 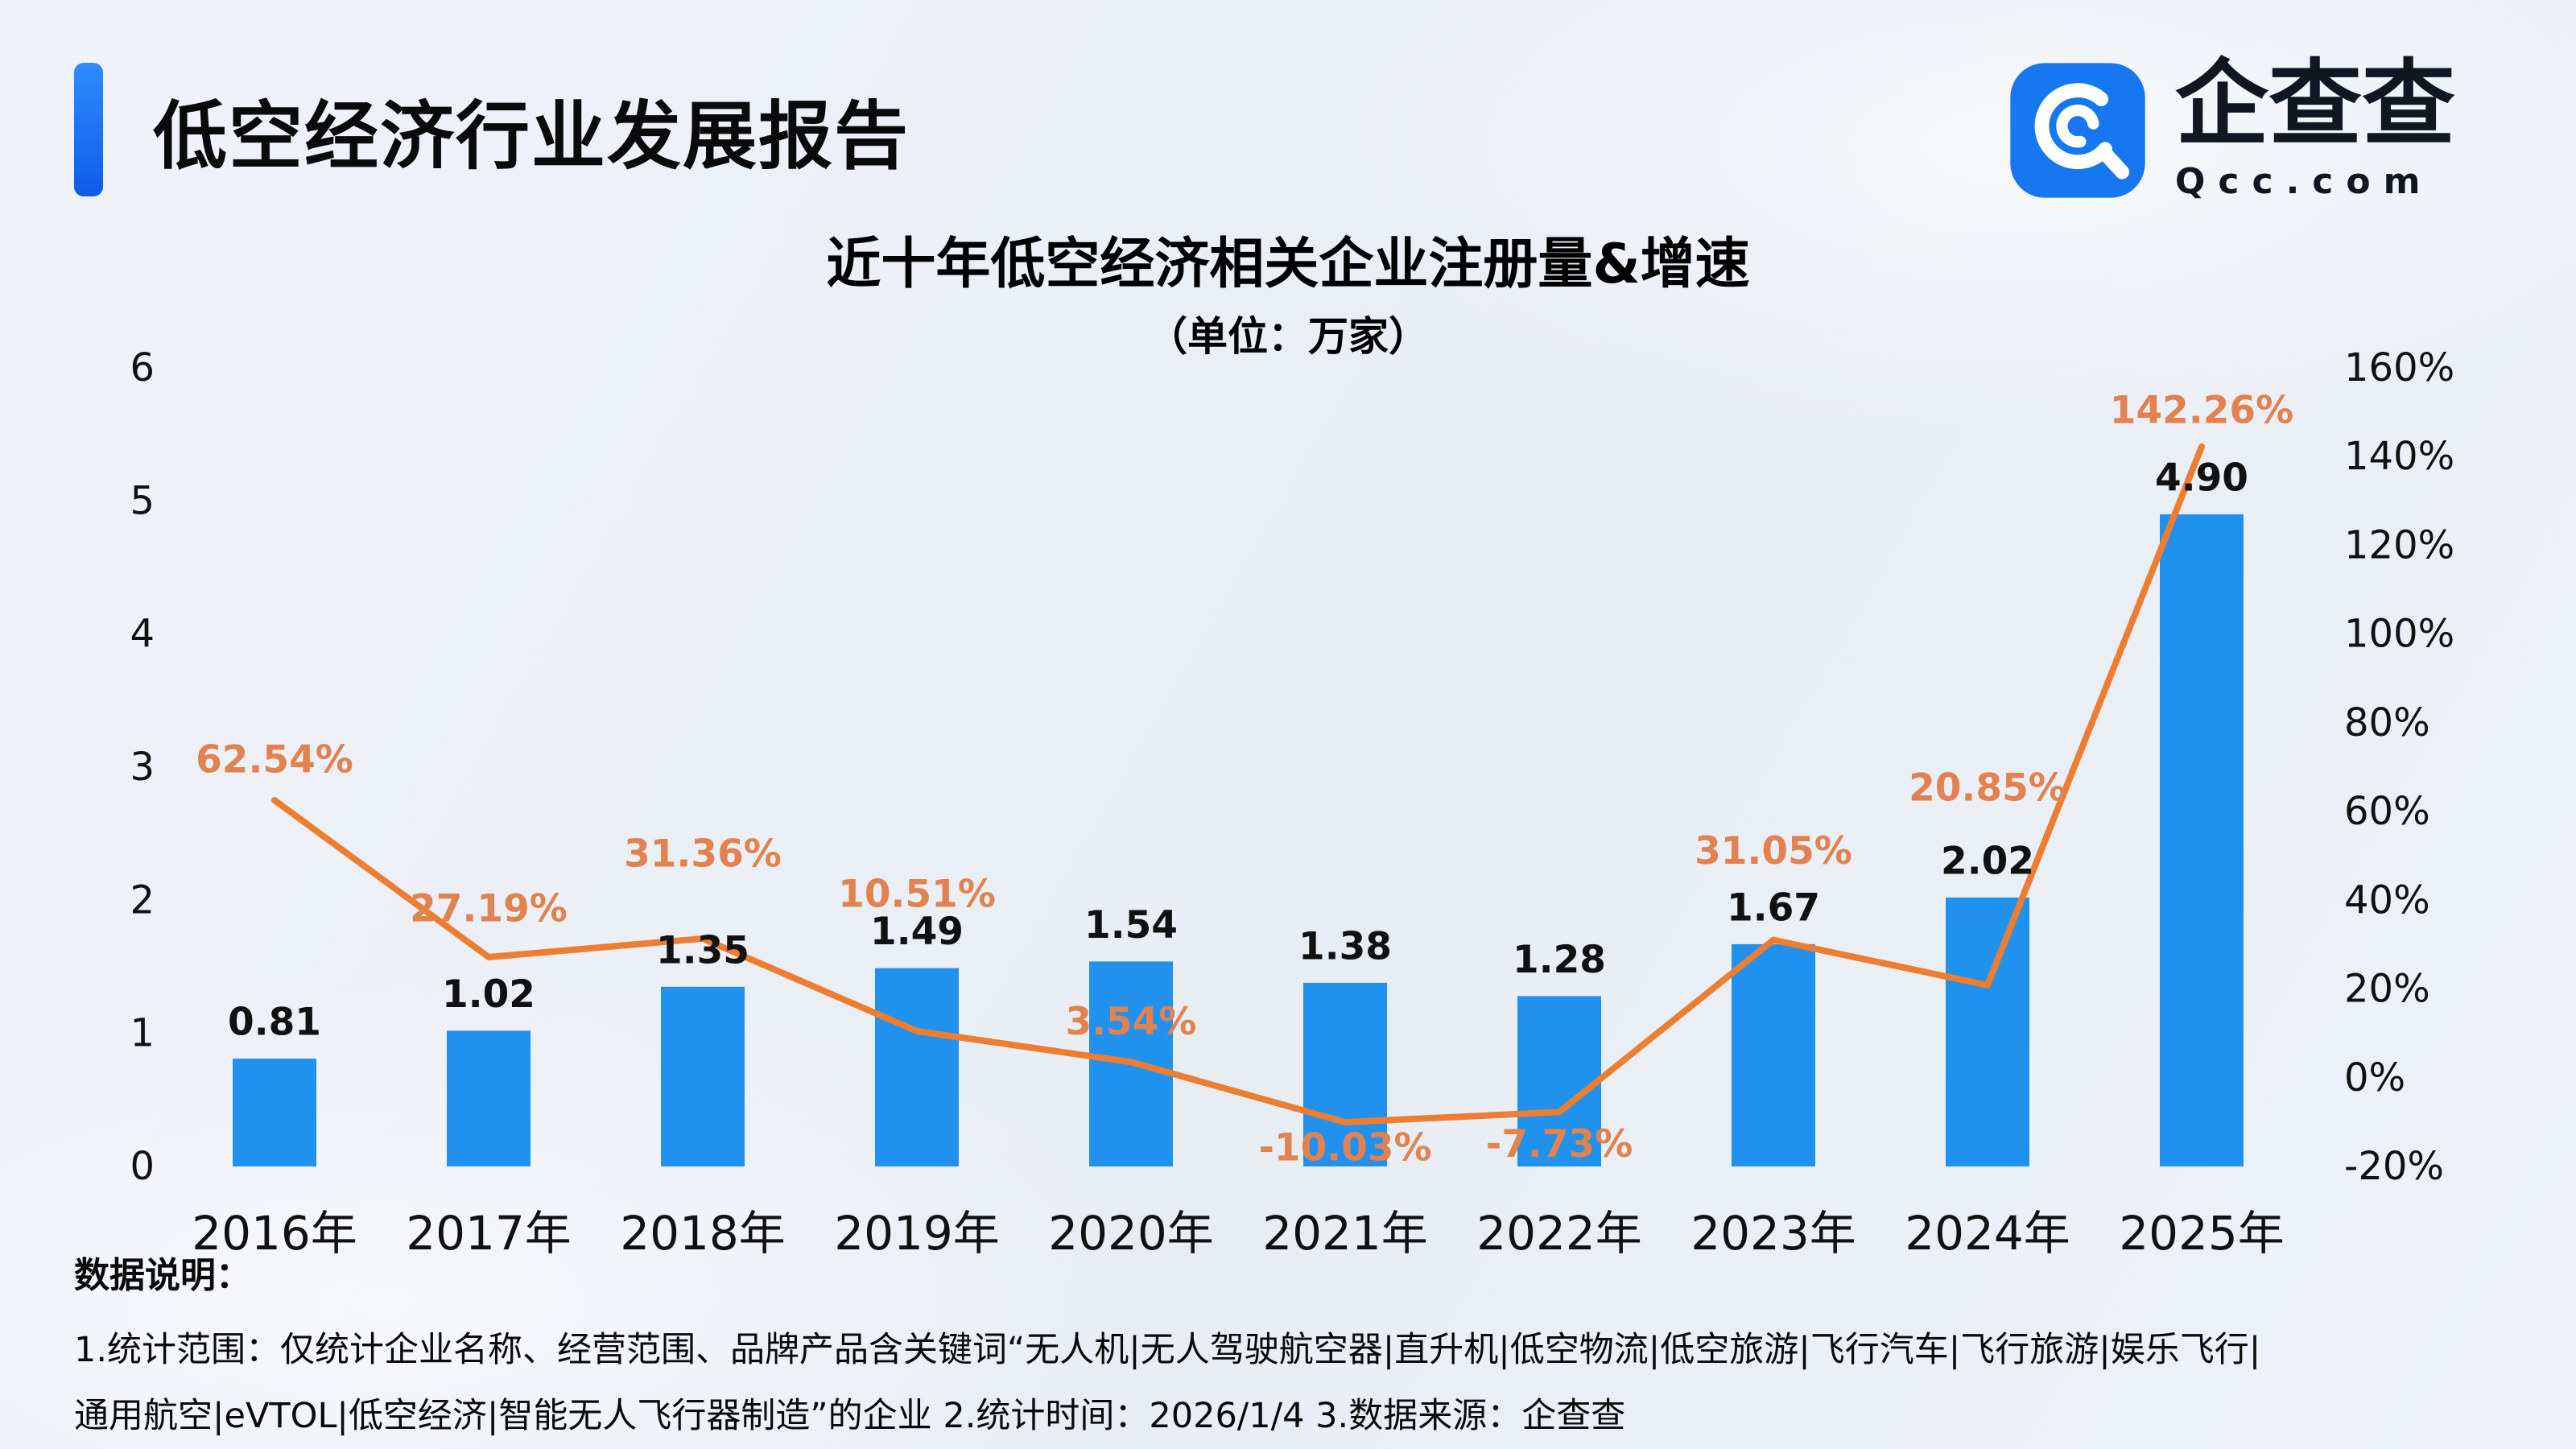 I want to click on growth-label: 142.26%, so click(x=2201, y=410).